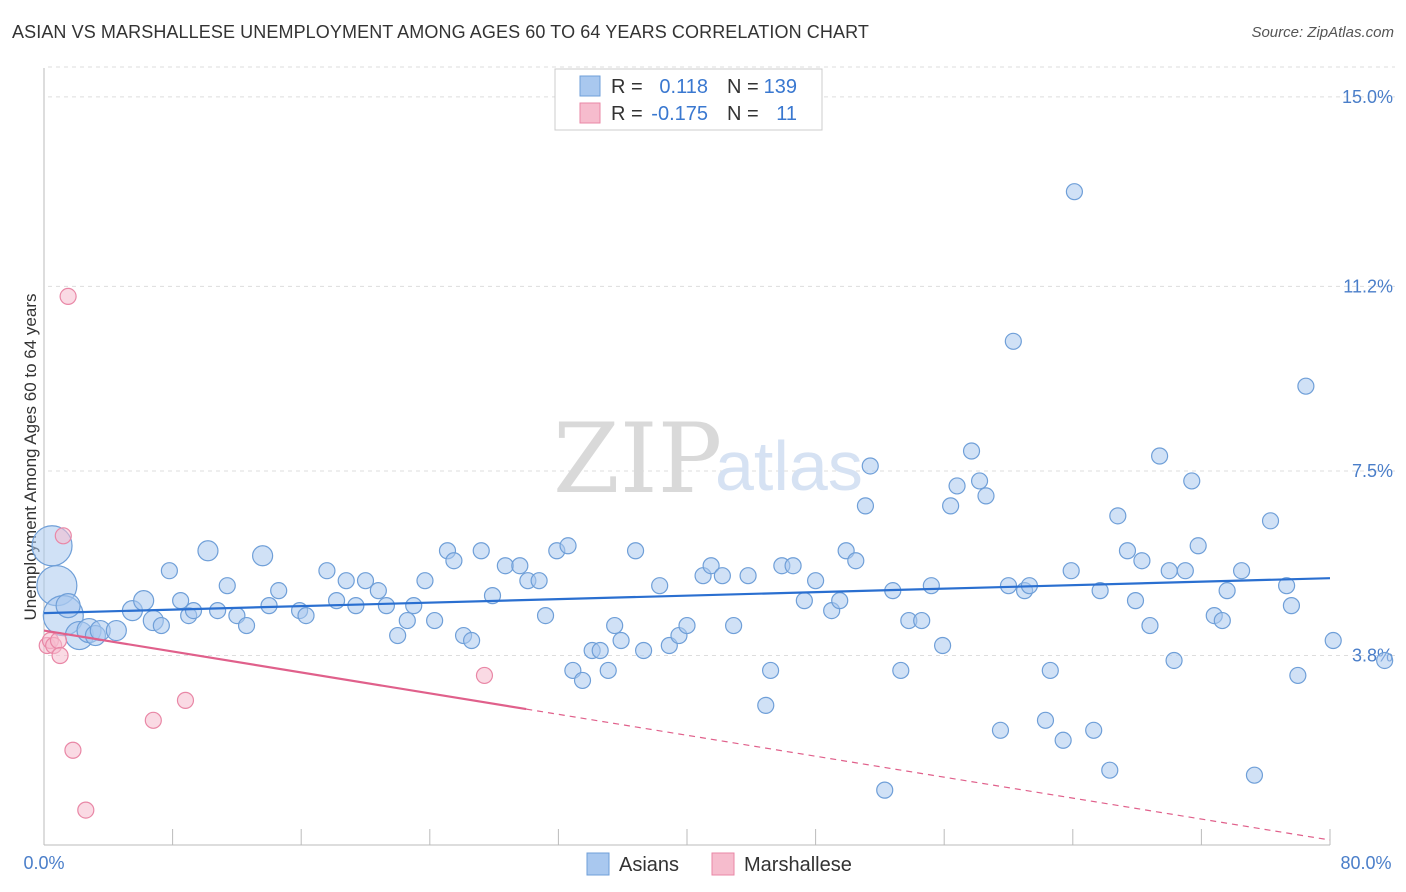 The width and height of the screenshot is (1406, 892). I want to click on stats-n-value-marshallese: 11, so click(786, 114).